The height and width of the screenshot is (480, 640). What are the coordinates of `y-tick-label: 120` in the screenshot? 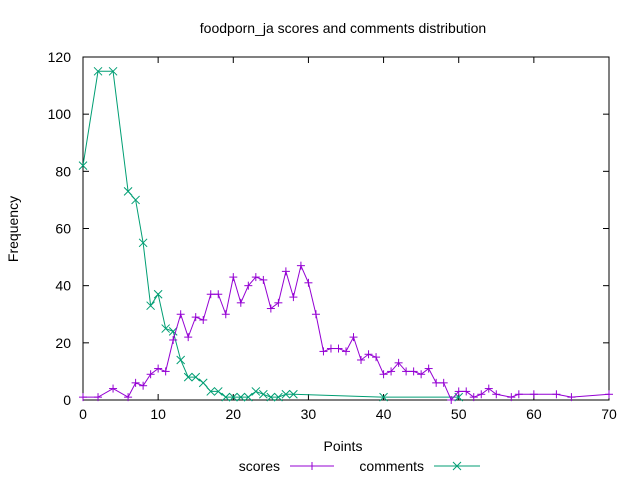 It's located at (60, 57).